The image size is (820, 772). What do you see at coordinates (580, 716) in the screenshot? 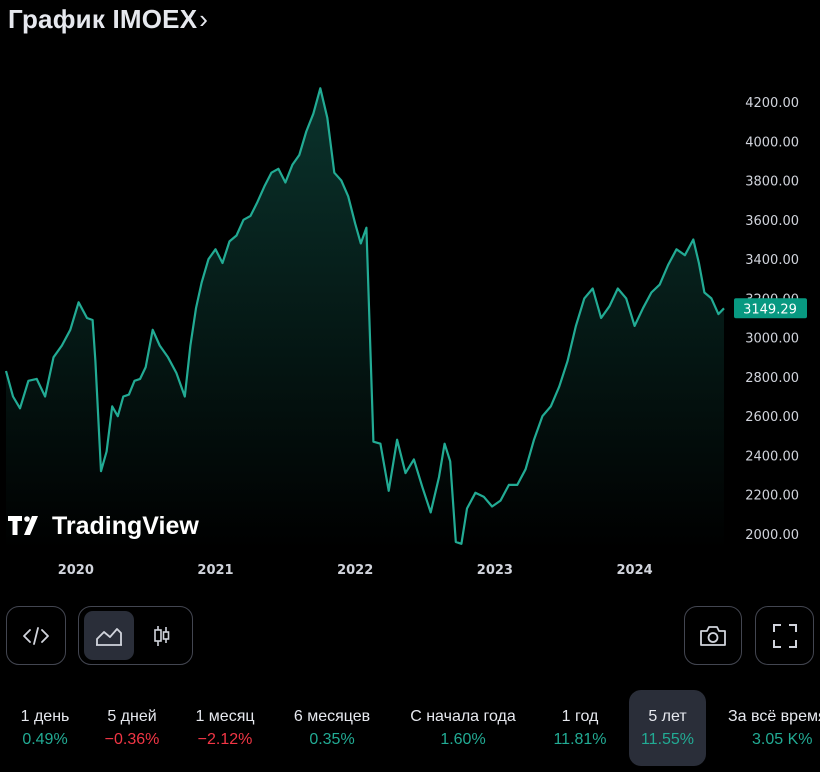
I see `period-label: 1 год` at bounding box center [580, 716].